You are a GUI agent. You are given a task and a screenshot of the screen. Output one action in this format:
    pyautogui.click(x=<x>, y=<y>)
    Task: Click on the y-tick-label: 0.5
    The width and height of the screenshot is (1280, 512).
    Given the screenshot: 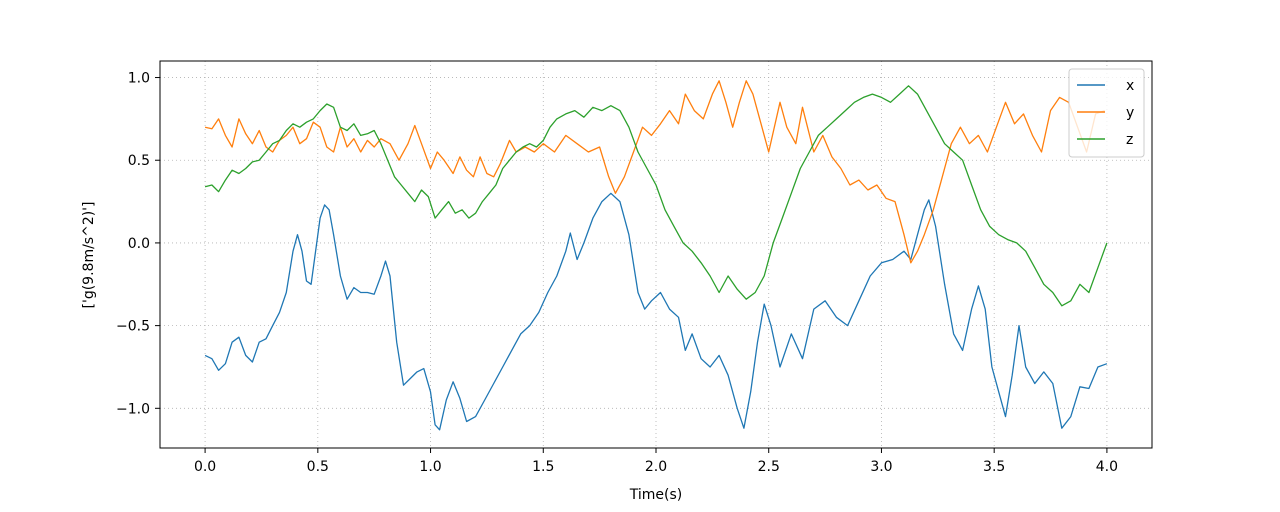 What is the action you would take?
    pyautogui.click(x=139, y=161)
    